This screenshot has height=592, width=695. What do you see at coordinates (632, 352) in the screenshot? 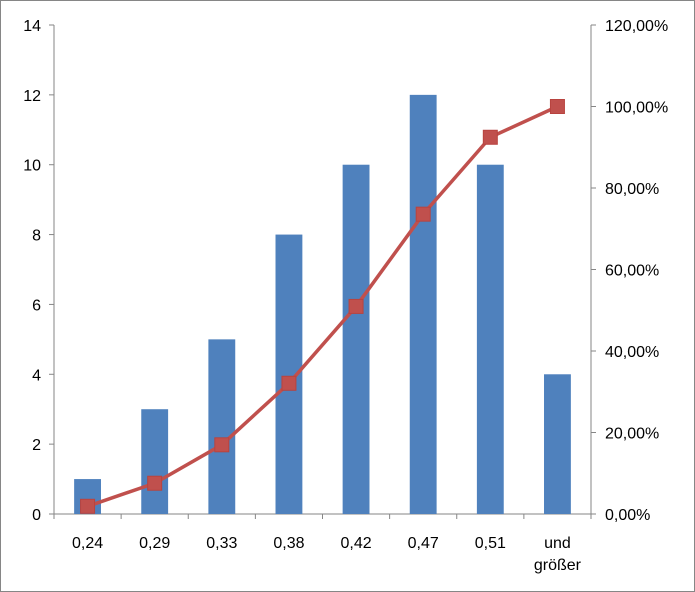
I see `right-y-tick-label: 40,00%` at bounding box center [632, 352].